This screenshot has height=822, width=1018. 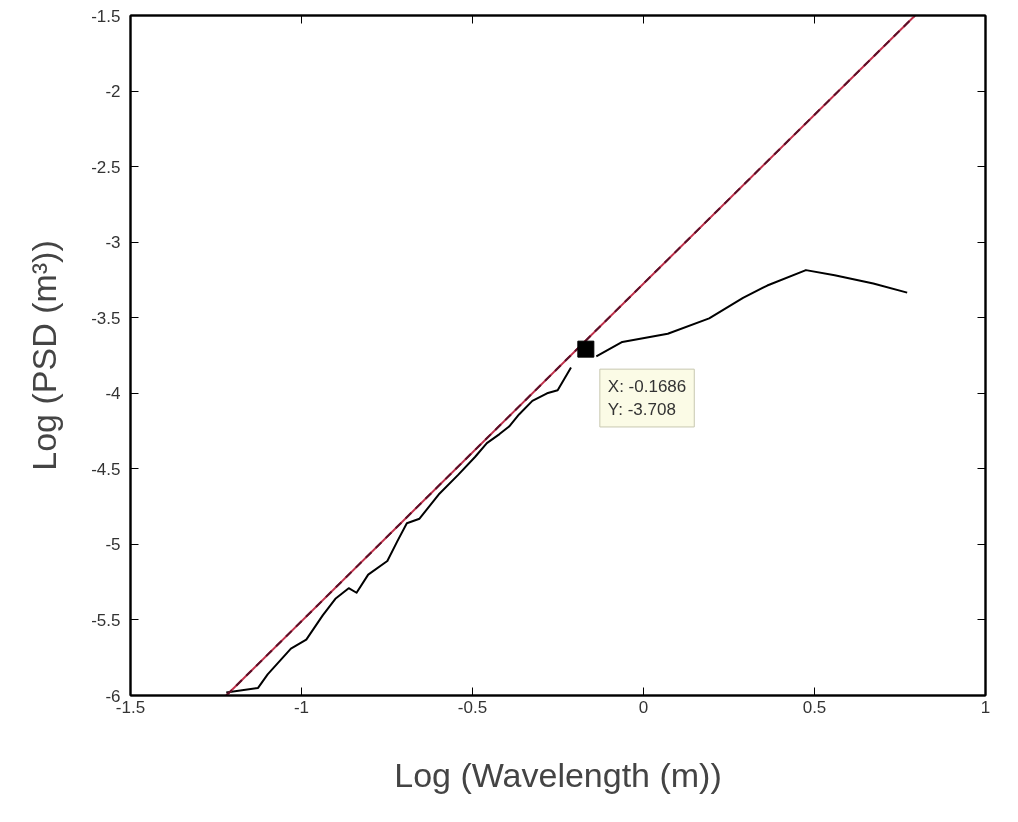 I want to click on y-tick-label: -3.5, so click(x=106, y=318).